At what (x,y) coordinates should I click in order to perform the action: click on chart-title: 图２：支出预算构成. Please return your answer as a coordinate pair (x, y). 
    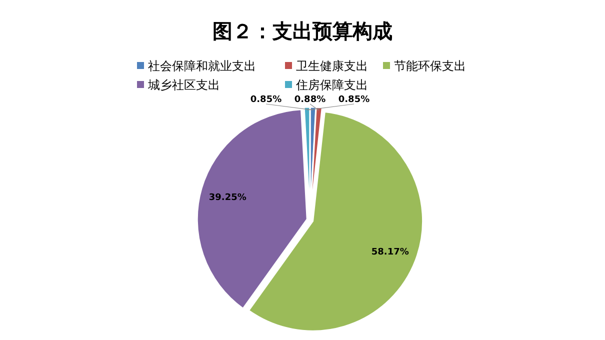
    Looking at the image, I should click on (302, 31).